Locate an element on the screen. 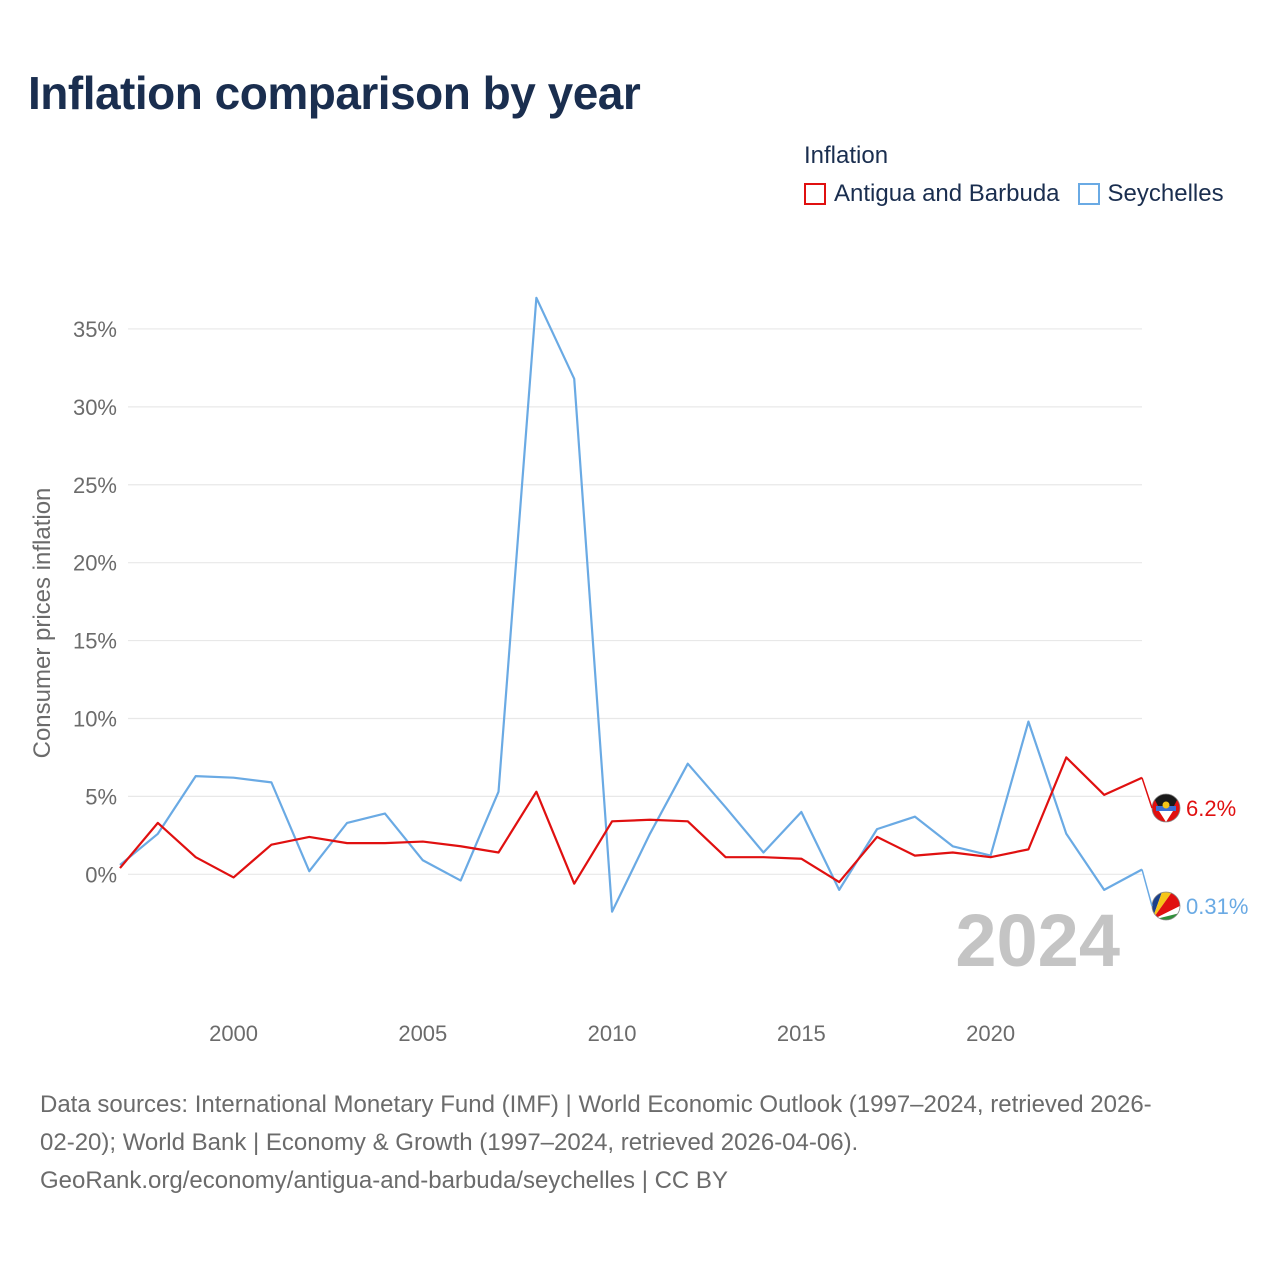 This screenshot has height=1280, width=1280. legend-label-seychelles: Seychelles is located at coordinates (1165, 193).